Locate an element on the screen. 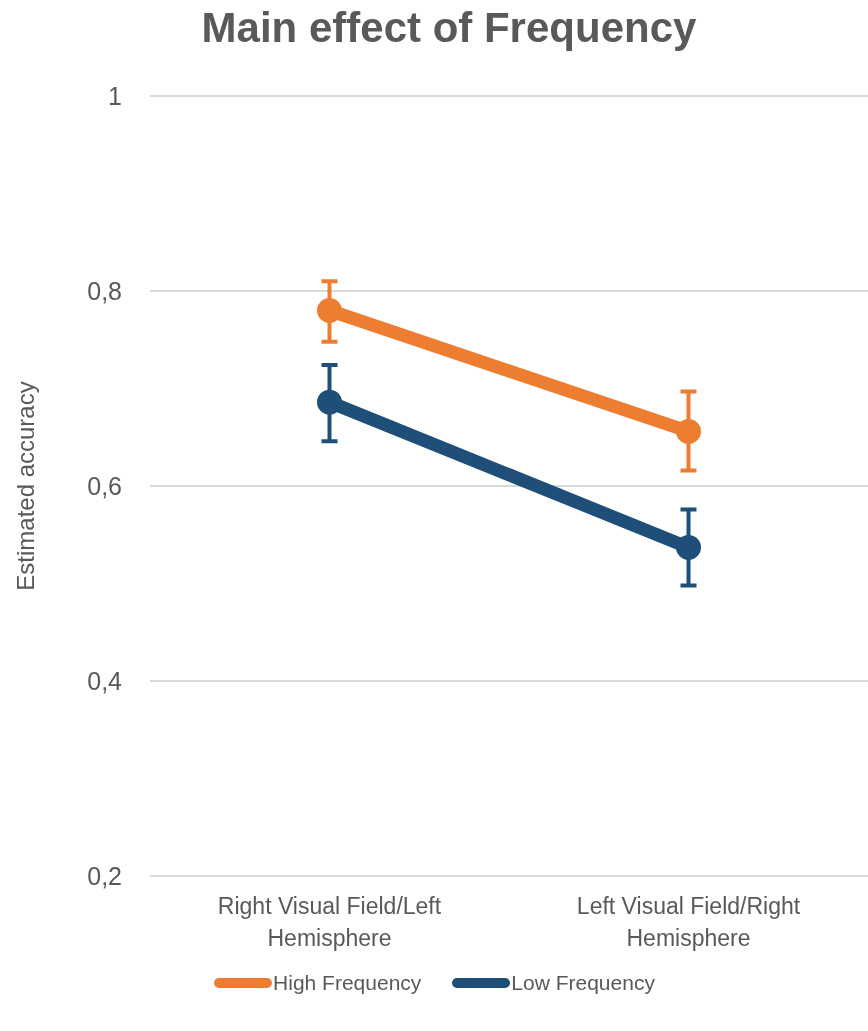  y-axis-title: Estimated accuracy is located at coordinates (25, 486).